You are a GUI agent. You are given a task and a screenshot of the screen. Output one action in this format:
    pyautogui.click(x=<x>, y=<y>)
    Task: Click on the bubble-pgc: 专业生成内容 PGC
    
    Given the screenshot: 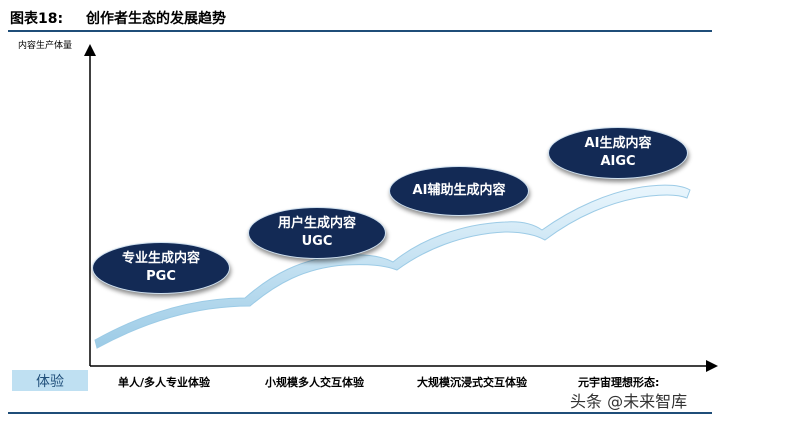 What is the action you would take?
    pyautogui.click(x=161, y=268)
    